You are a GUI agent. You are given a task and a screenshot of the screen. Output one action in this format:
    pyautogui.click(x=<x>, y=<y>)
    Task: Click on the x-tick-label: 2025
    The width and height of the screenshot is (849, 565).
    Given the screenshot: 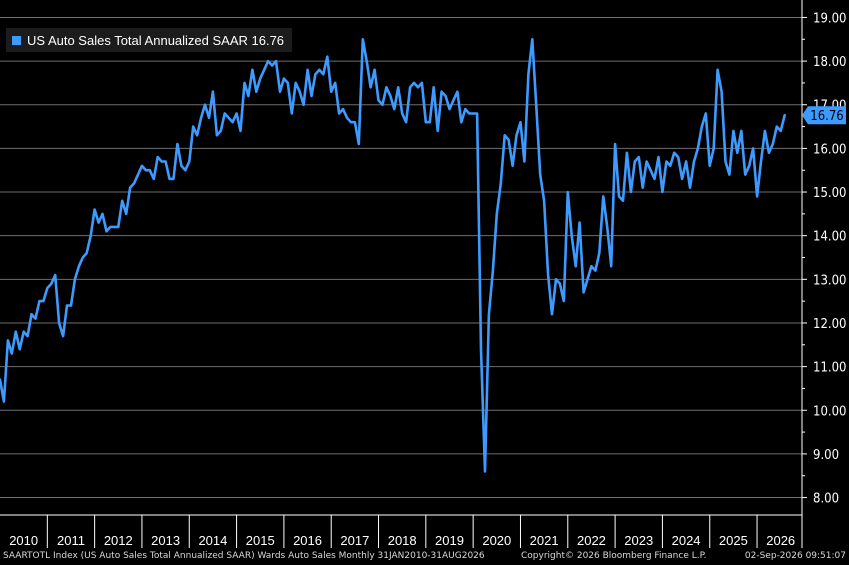 What is the action you would take?
    pyautogui.click(x=733, y=540)
    